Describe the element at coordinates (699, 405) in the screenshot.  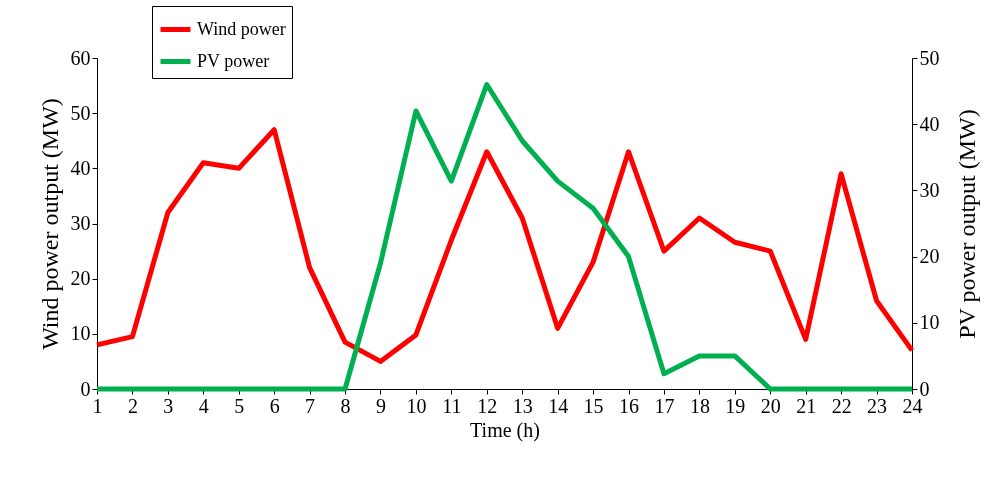
I see `x-tick-label: 18` at that location.